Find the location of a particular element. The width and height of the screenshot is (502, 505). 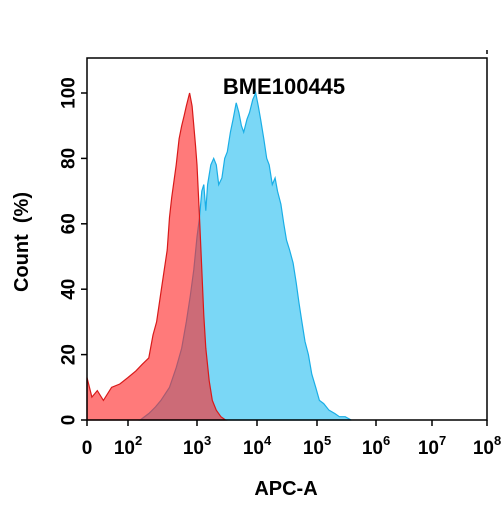

y-tick-label: 80 is located at coordinates (69, 158).